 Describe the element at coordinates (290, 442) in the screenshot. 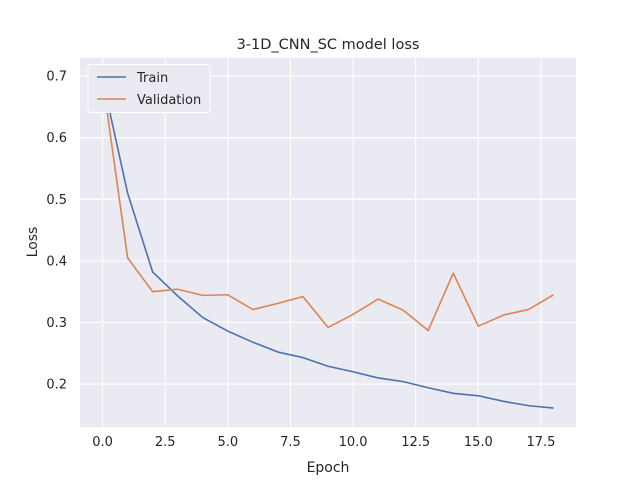

I see `x-tick-label: 7.5` at that location.